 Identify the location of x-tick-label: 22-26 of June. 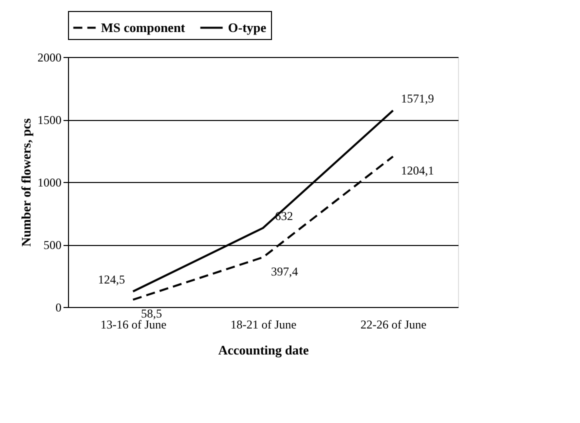
(393, 325).